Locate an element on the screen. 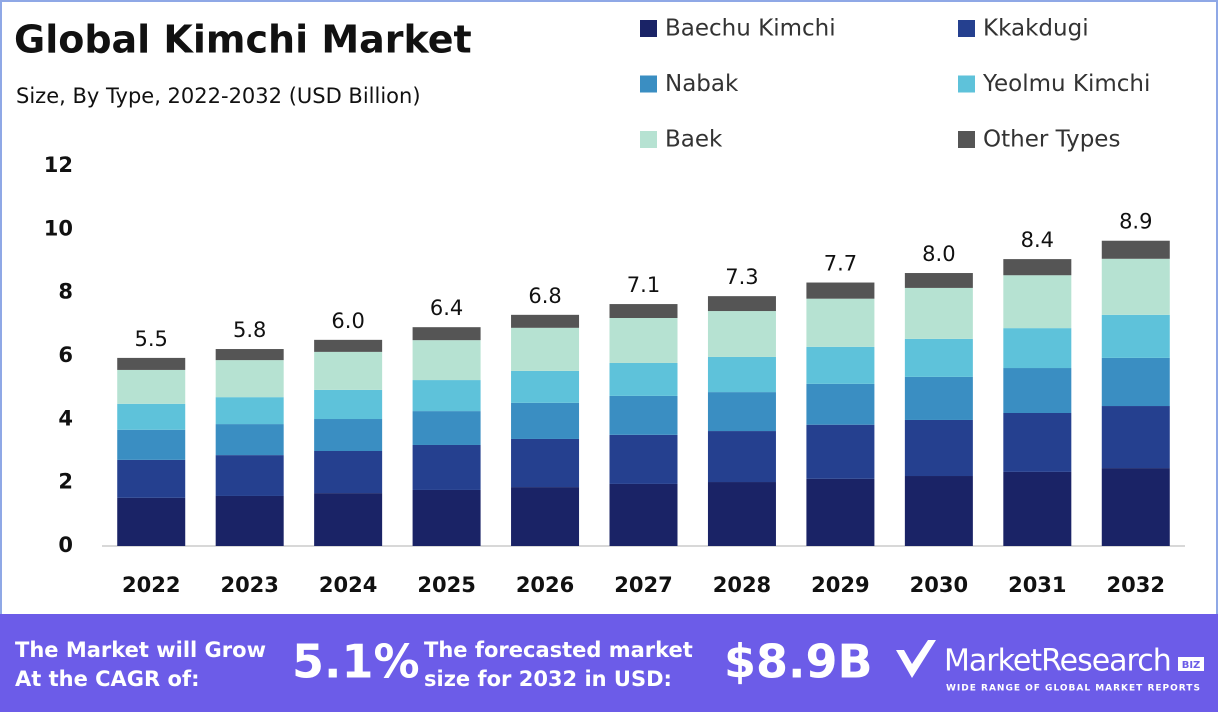 The image size is (1218, 712). legend-label: Baechu Kimchi is located at coordinates (750, 29).